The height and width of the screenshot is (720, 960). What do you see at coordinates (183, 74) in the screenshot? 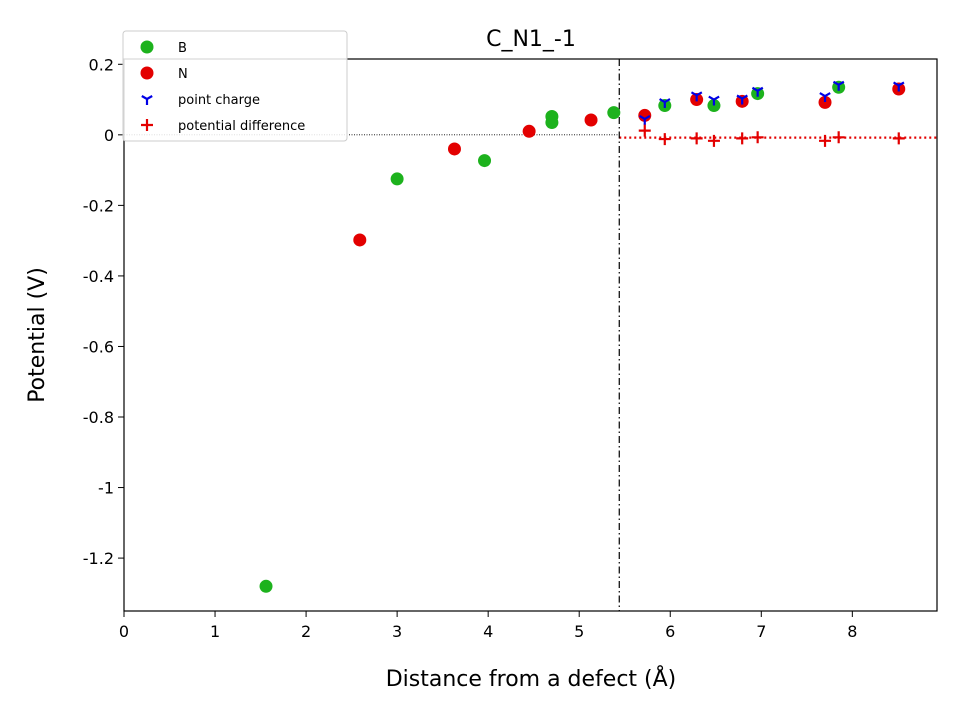
I see `legend-label: N` at bounding box center [183, 74].